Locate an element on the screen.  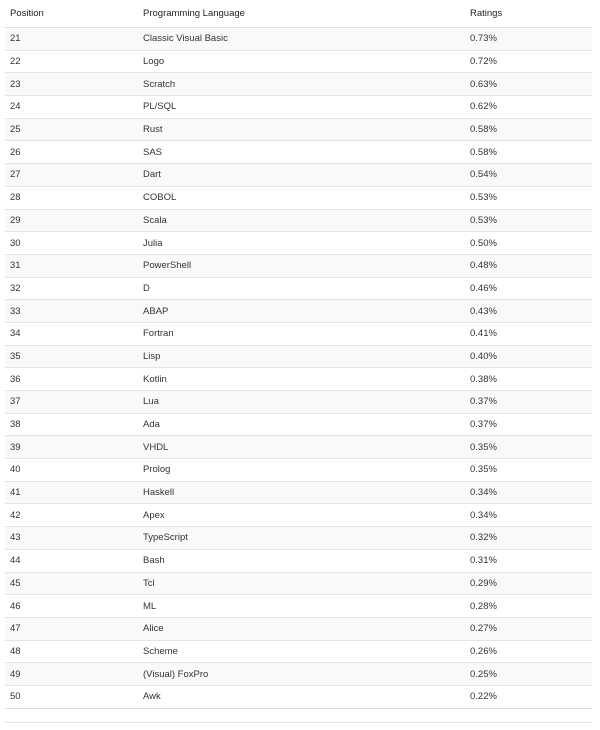
table-row: 38 Ada 0.37% is located at coordinates (298, 424).